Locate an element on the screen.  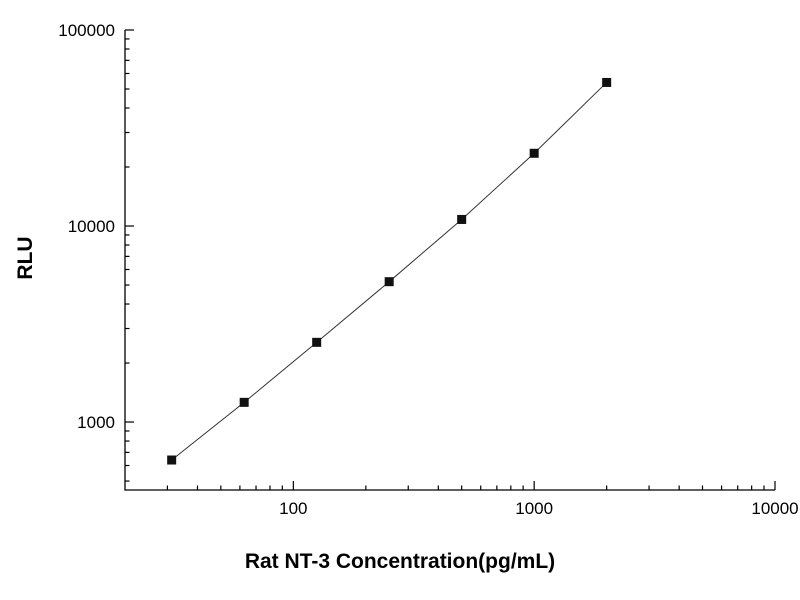
x-tick-label: 100 is located at coordinates (293, 508).